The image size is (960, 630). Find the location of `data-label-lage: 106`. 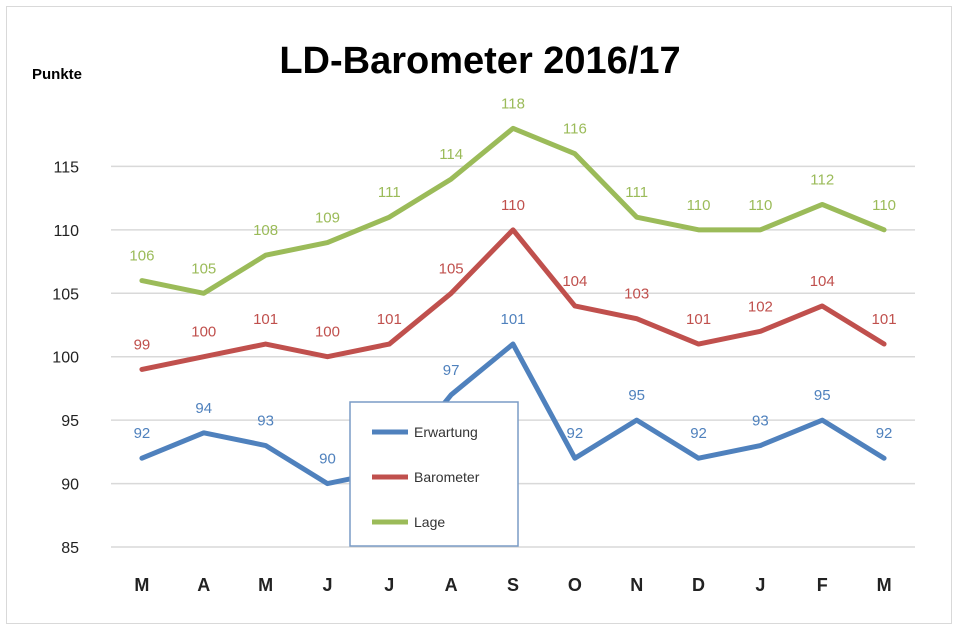

data-label-lage: 106 is located at coordinates (141, 256).